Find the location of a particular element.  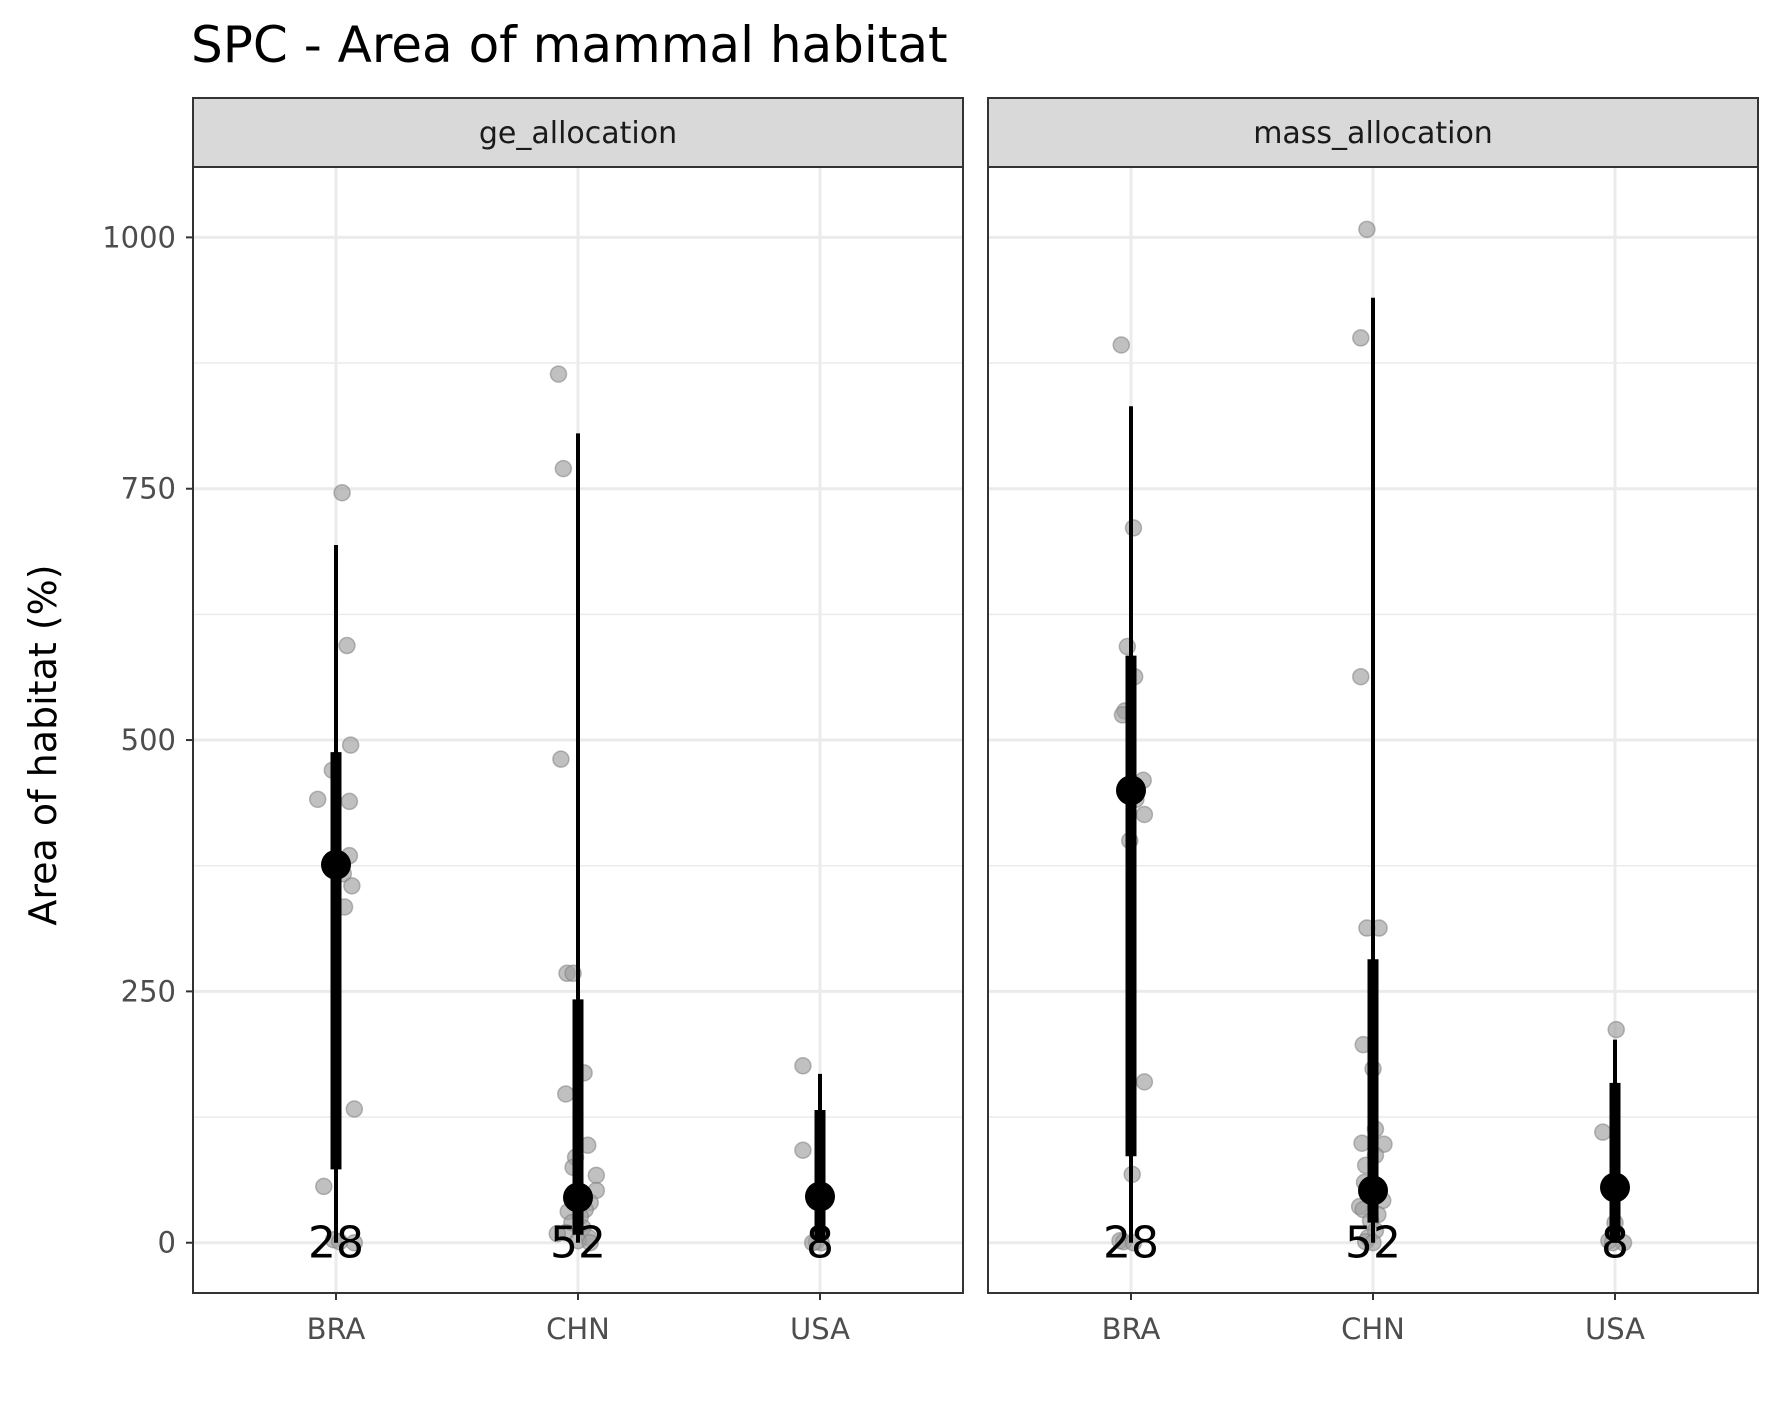

y-axis-label: Area of habitat (%) is located at coordinates (43, 744).